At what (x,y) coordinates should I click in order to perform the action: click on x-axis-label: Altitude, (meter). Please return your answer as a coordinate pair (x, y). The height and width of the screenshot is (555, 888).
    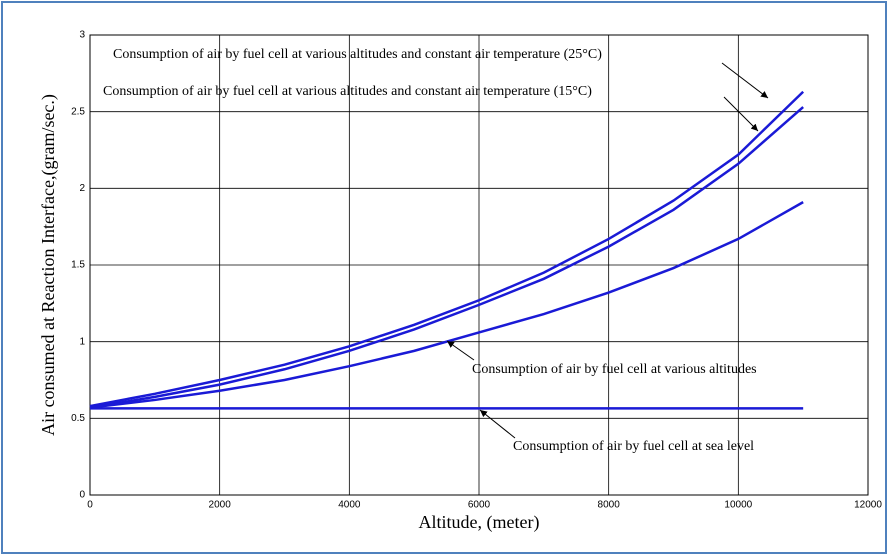
    Looking at the image, I should click on (479, 522).